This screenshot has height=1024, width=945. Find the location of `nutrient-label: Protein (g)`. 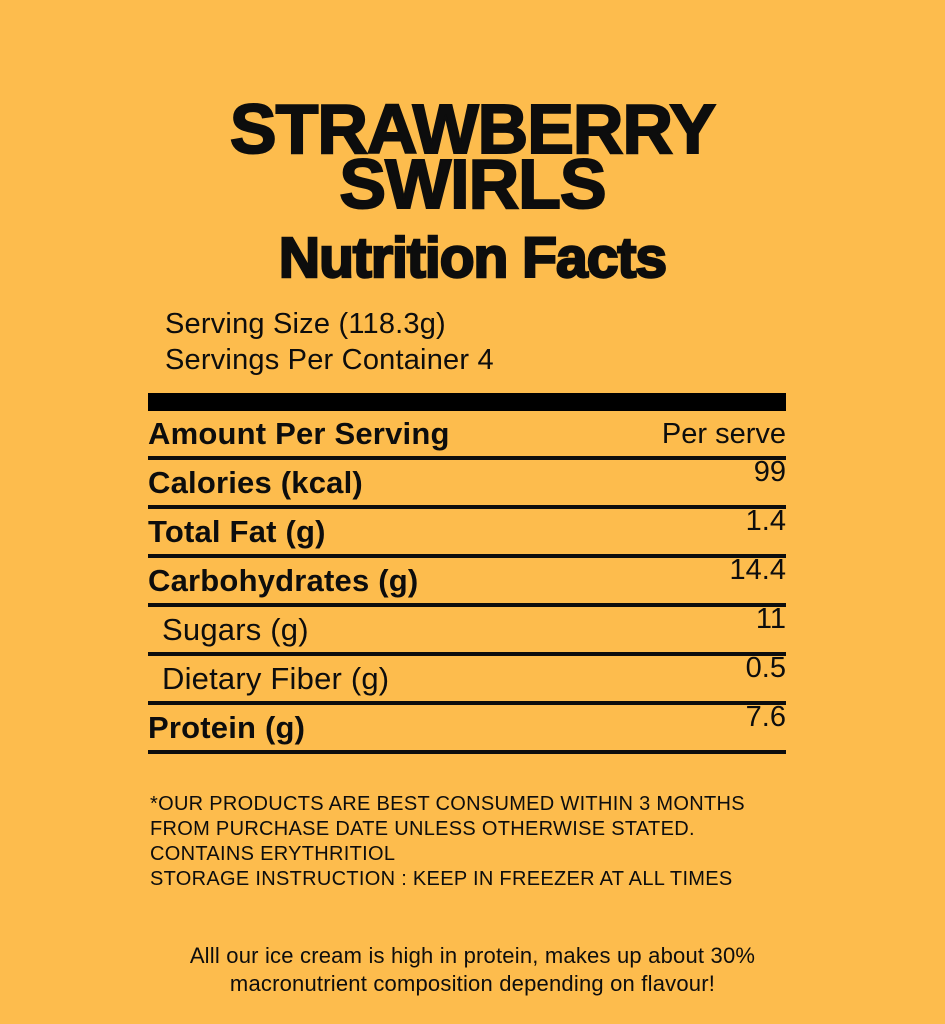

nutrient-label: Protein (g) is located at coordinates (227, 728).